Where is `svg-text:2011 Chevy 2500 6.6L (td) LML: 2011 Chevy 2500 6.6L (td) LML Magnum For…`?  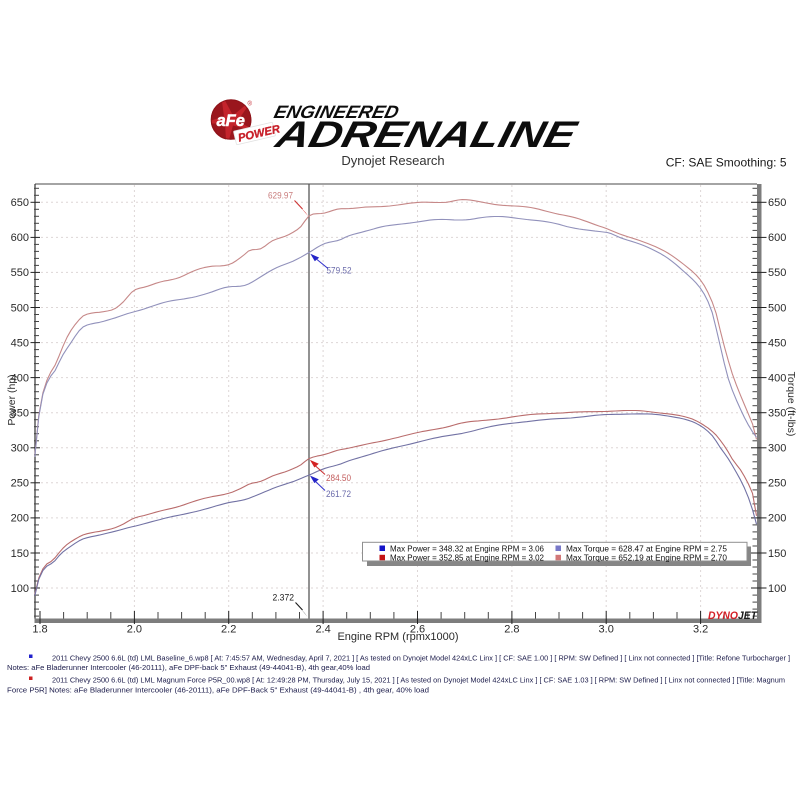
svg-text:2011 Chevy 2500 6.6L (td) LML: 2011 Chevy 2500 6.6L (td) LML Magnum For… is located at coordinates (418, 680).